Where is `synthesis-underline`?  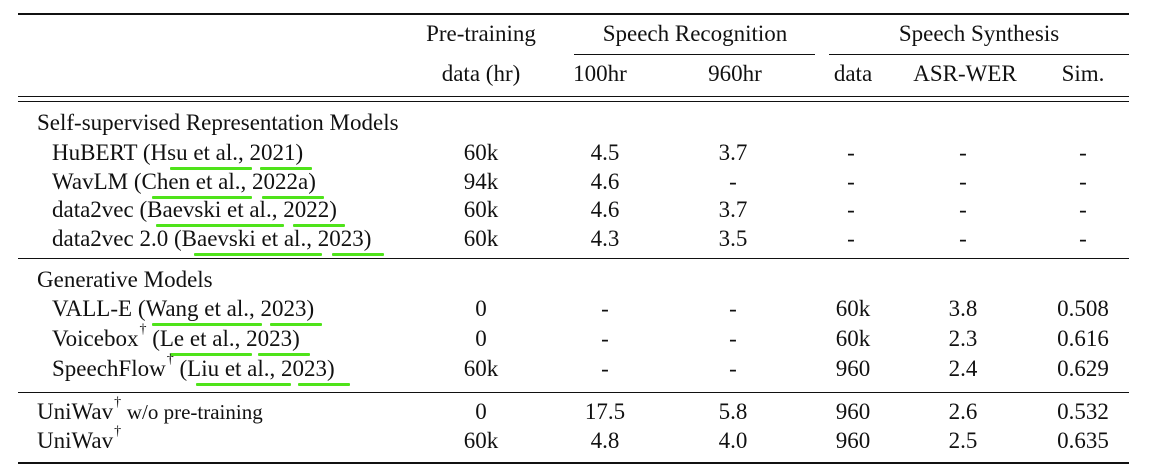
synthesis-underline is located at coordinates (979, 54).